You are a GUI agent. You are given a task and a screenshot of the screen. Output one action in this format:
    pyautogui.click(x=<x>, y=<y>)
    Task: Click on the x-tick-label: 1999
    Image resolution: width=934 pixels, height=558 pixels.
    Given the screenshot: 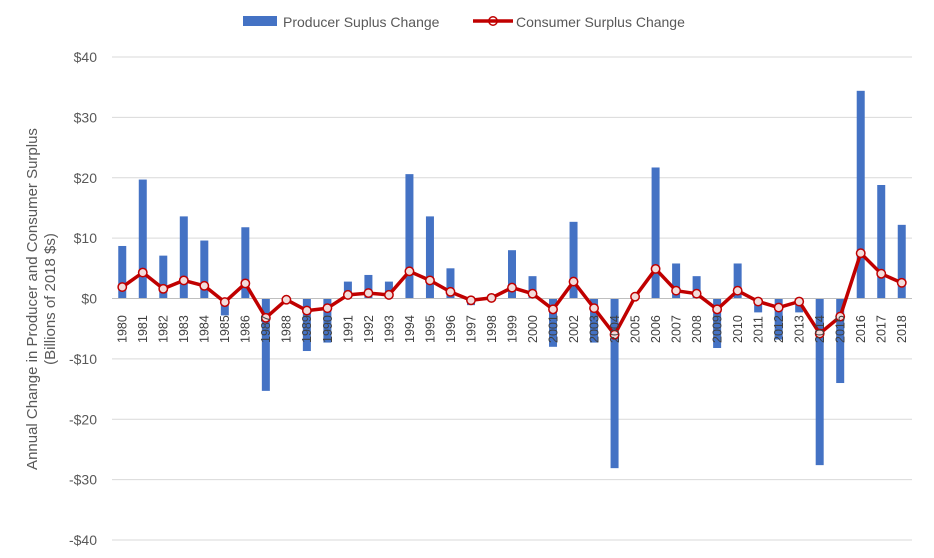 What is the action you would take?
    pyautogui.click(x=512, y=329)
    